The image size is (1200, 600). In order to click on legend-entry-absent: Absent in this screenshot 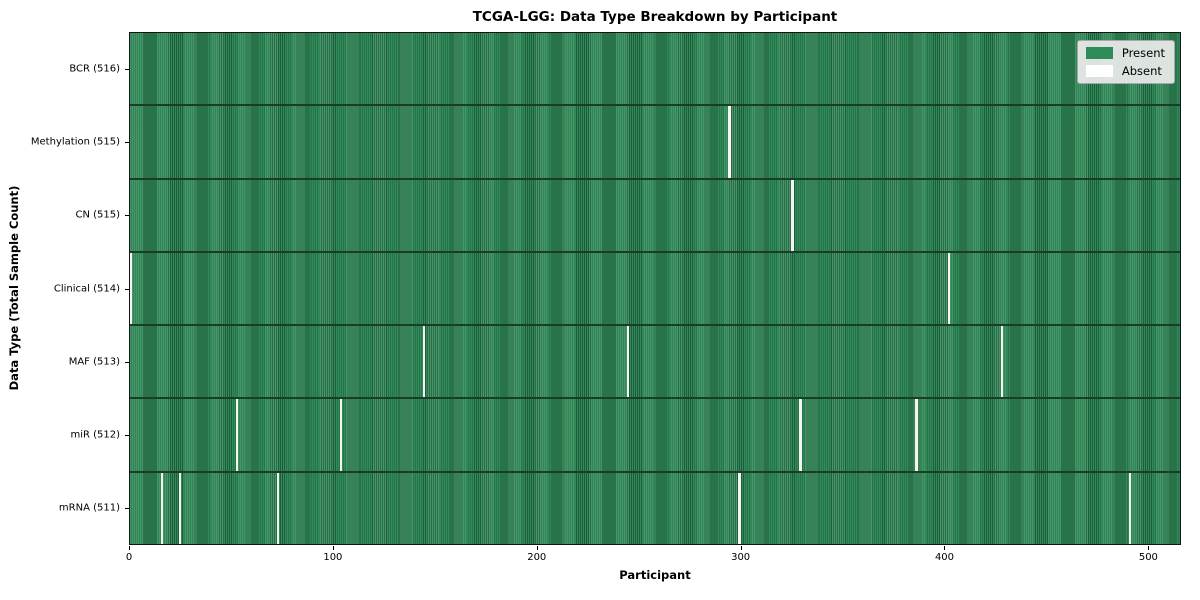, I will do `click(1125, 71)`.